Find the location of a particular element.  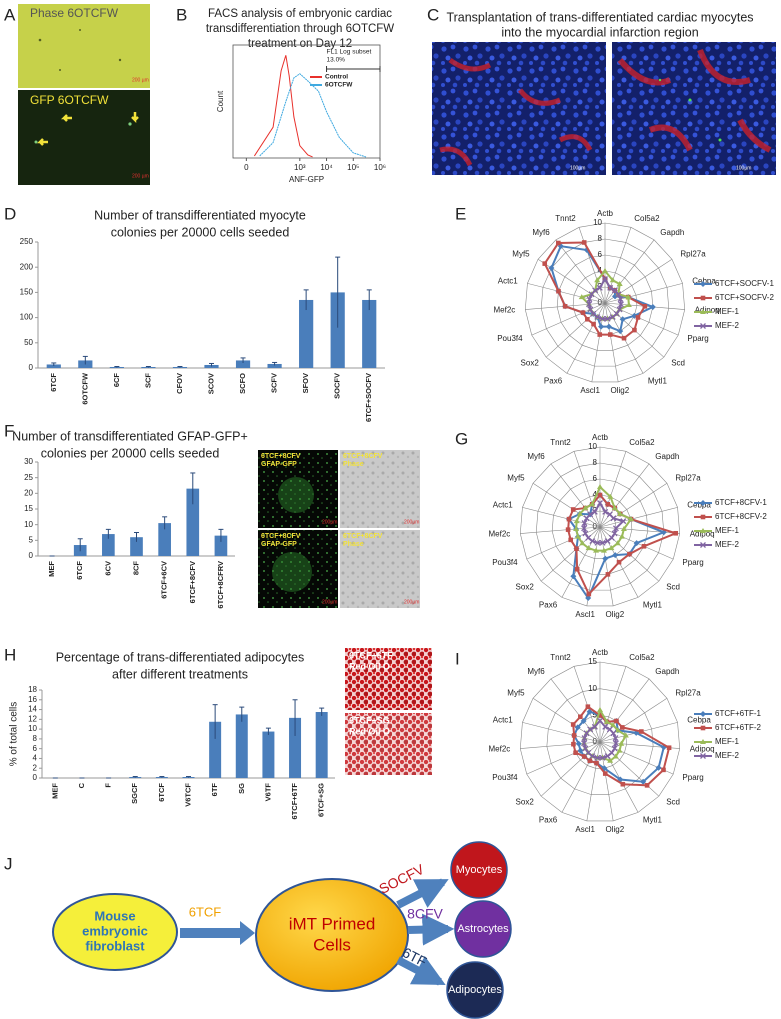

r-tick-label: 6 is located at coordinates (600, 254).